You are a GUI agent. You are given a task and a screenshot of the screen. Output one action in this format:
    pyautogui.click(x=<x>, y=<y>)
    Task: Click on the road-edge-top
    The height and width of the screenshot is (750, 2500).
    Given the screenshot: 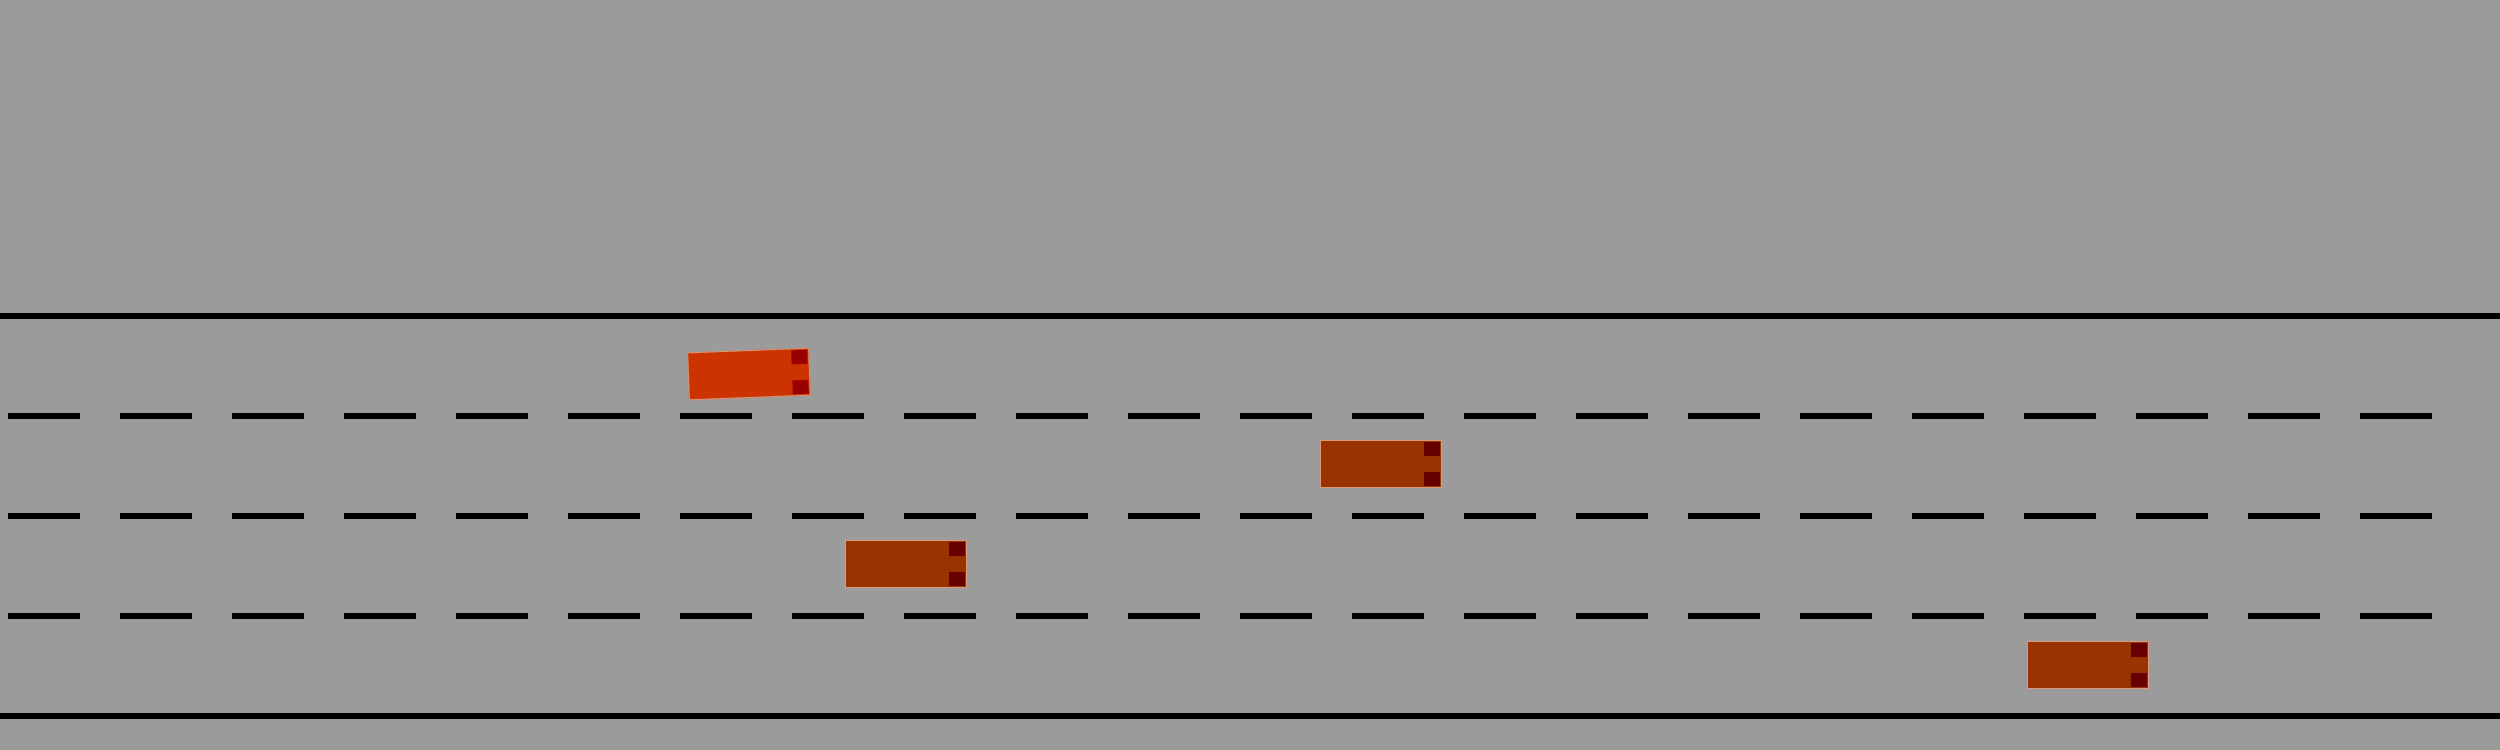 What is the action you would take?
    pyautogui.click(x=1250, y=316)
    